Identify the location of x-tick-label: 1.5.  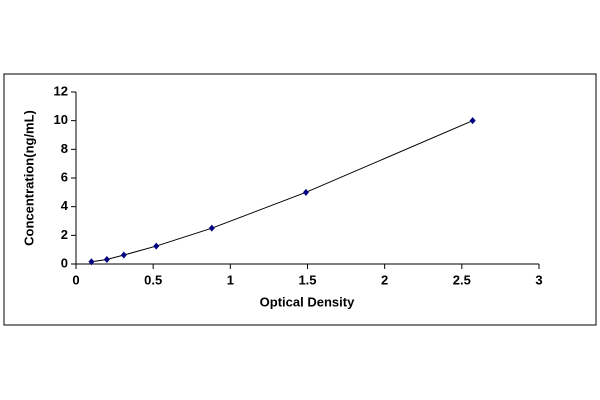
(307, 279).